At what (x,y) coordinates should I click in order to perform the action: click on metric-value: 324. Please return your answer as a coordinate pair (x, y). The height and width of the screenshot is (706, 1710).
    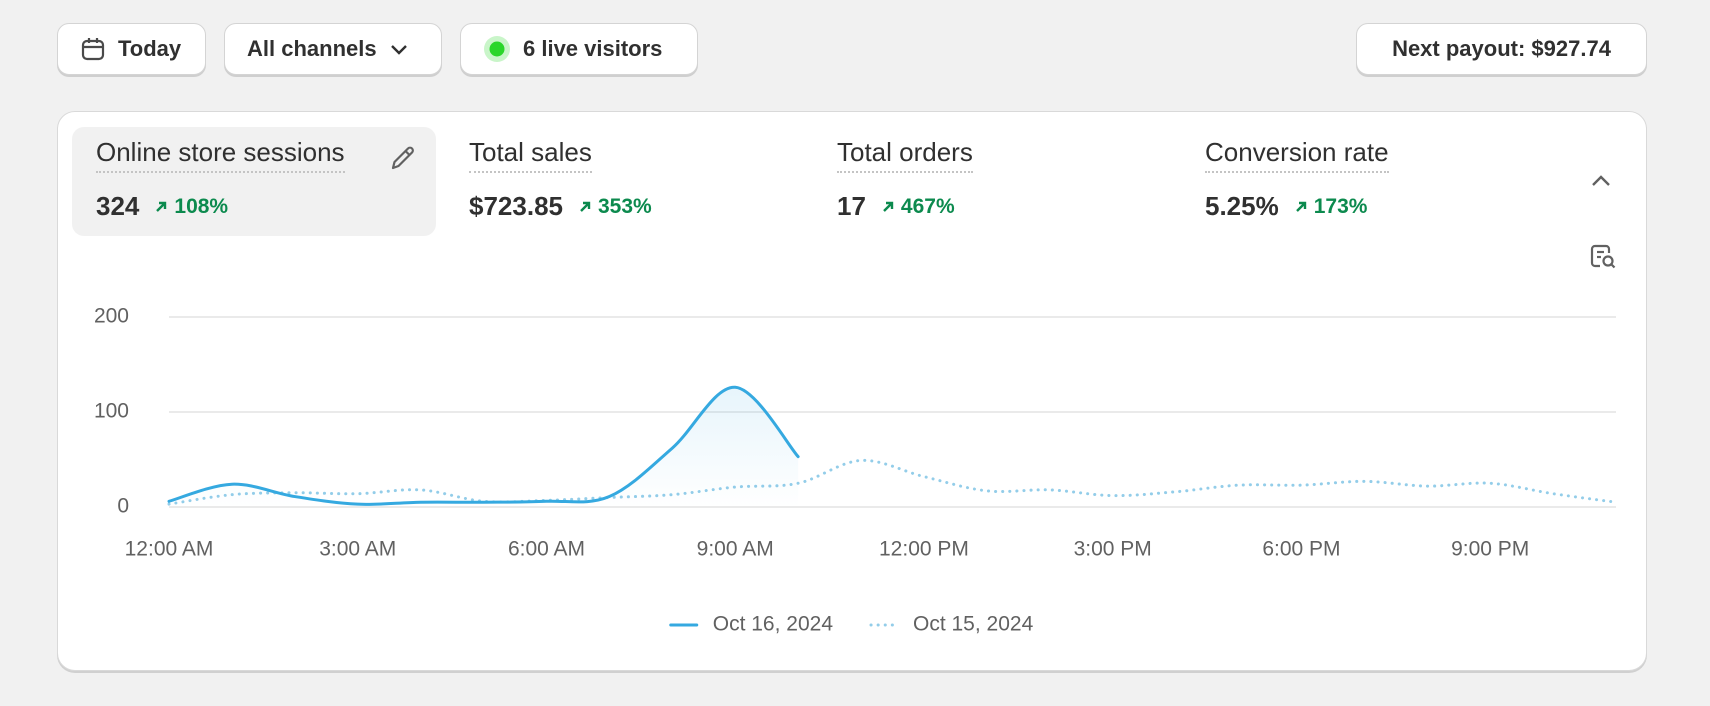
    Looking at the image, I should click on (118, 206).